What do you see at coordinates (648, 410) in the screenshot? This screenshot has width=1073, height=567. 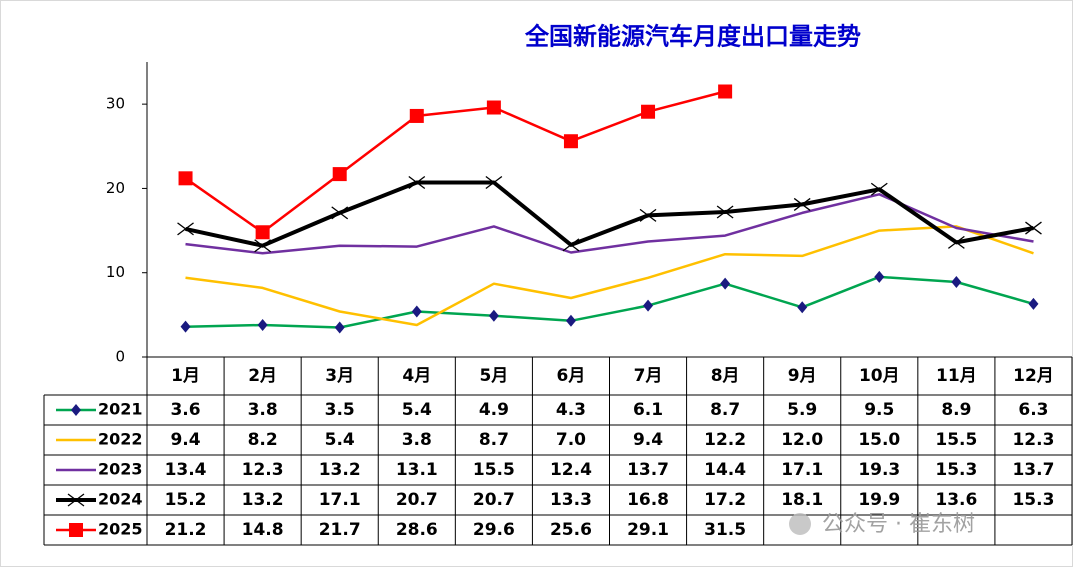 I see `table-value: 6.1` at bounding box center [648, 410].